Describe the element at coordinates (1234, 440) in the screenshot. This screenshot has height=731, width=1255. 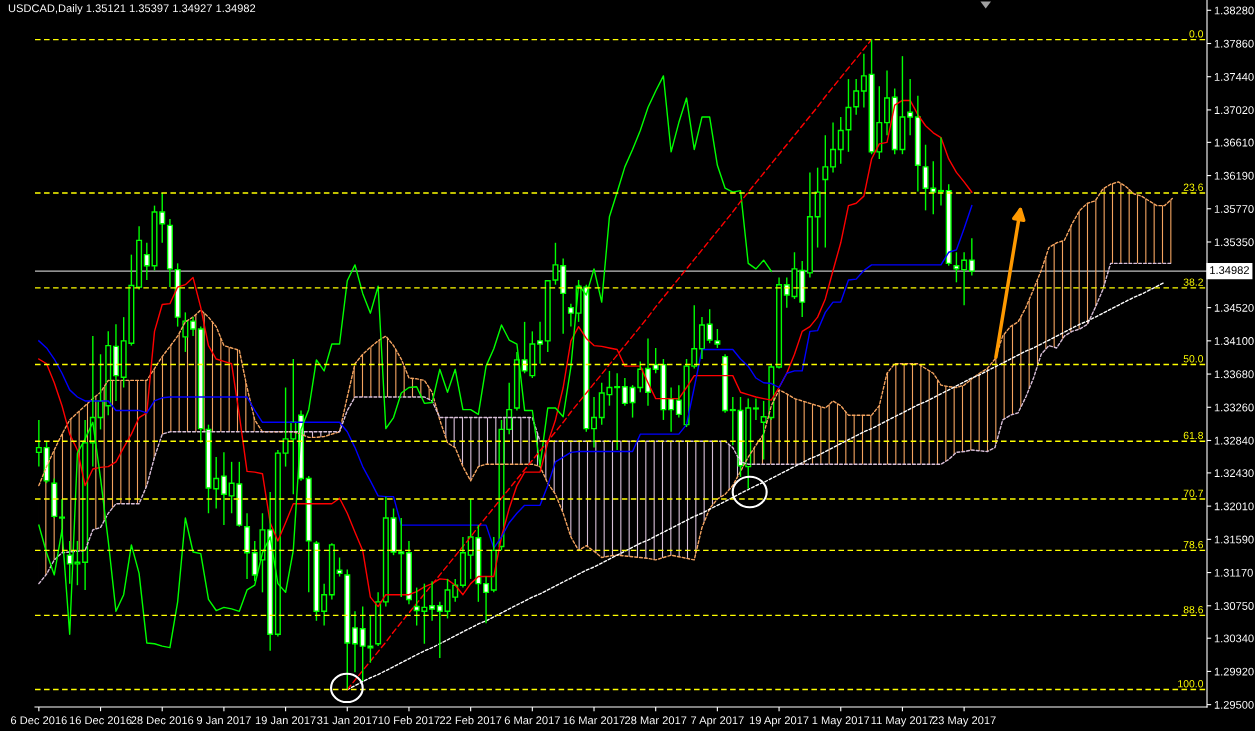
I see `y-tick-label: 1.32840` at that location.